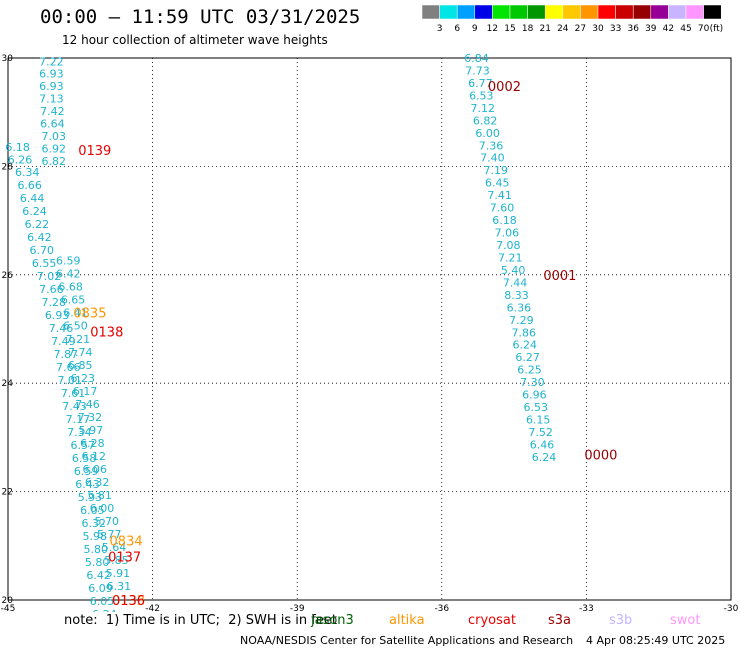 This screenshot has width=740, height=650. Describe the element at coordinates (54, 149) in the screenshot. I see `swh-value: 6.92` at that location.